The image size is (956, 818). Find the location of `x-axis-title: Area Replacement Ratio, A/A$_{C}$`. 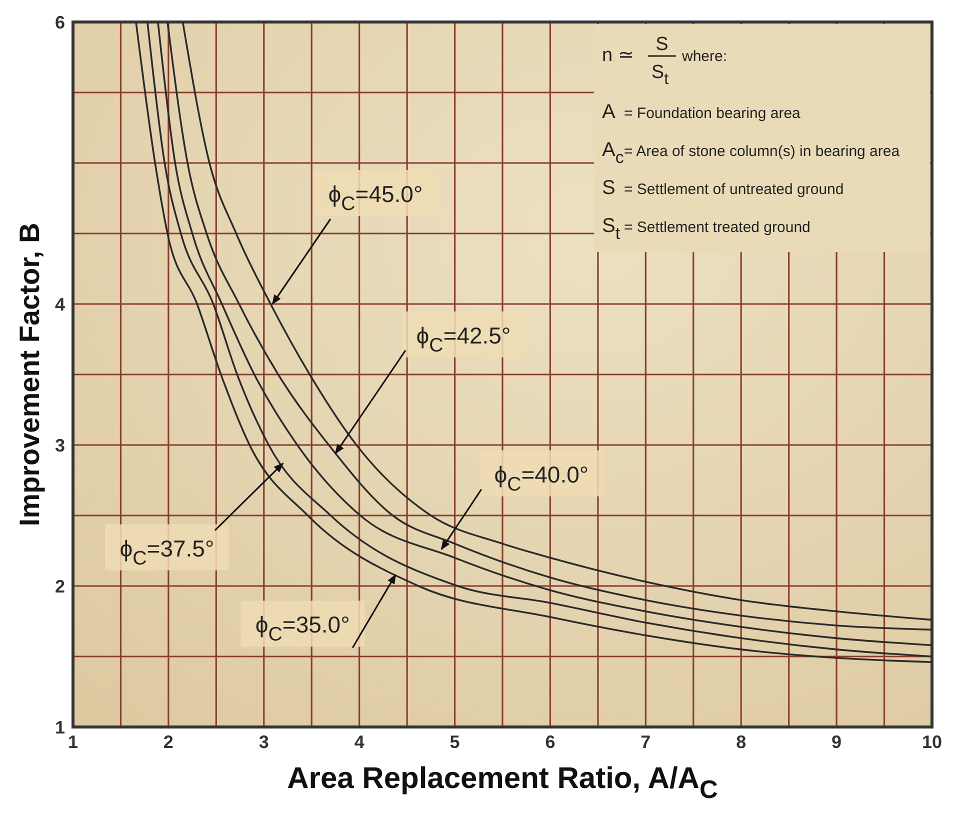

x-axis-title: Area Replacement Ratio, A/A$_{C}$ is located at coordinates (502, 783).